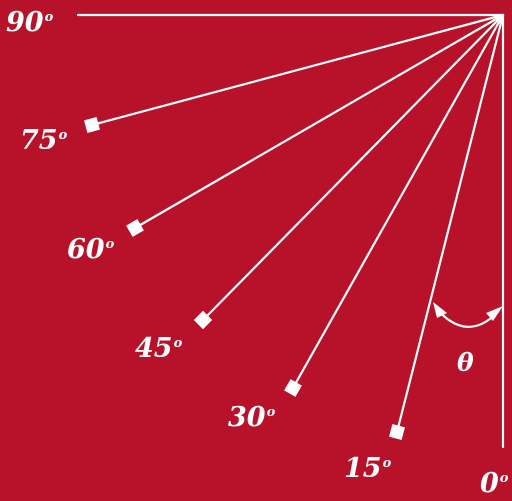 The width and height of the screenshot is (512, 501). What do you see at coordinates (489, 483) in the screenshot?
I see `angle-value: 0` at bounding box center [489, 483].